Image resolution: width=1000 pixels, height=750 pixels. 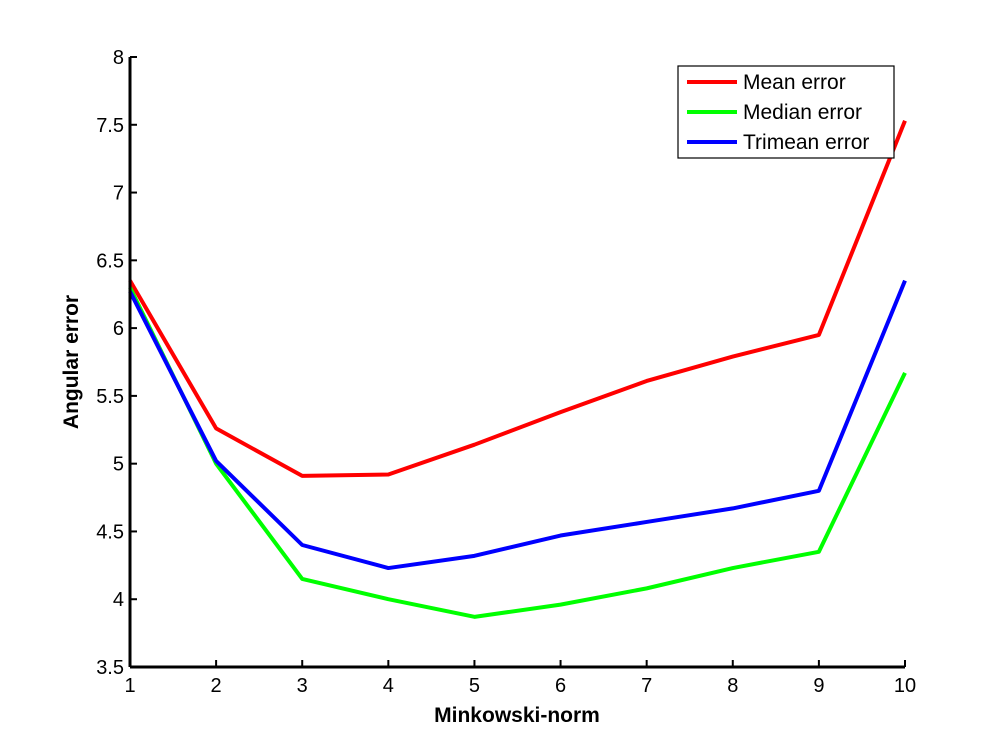 What do you see at coordinates (474, 686) in the screenshot?
I see `x-tick-label: 5` at bounding box center [474, 686].